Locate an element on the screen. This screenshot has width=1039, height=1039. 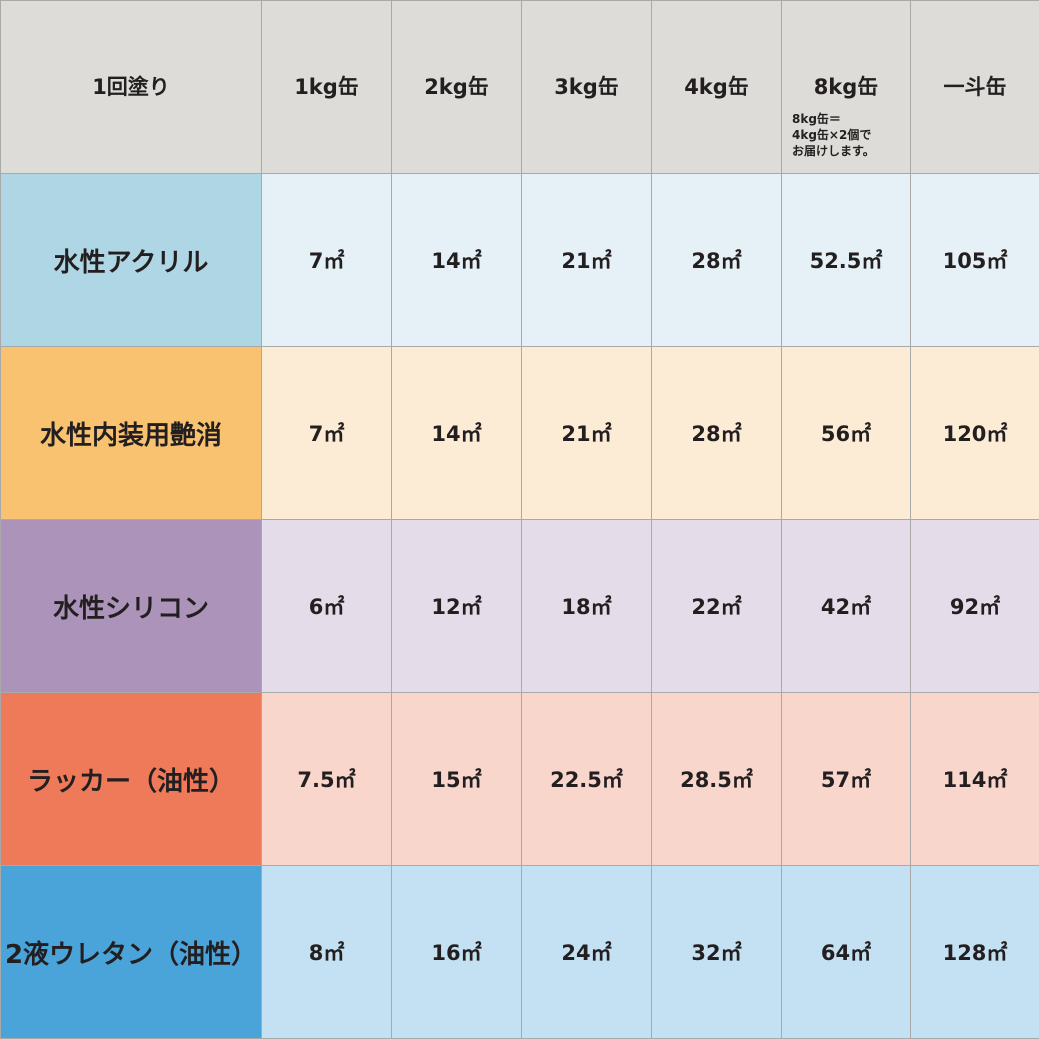
coverage-cell: 42㎡ is located at coordinates (846, 606).